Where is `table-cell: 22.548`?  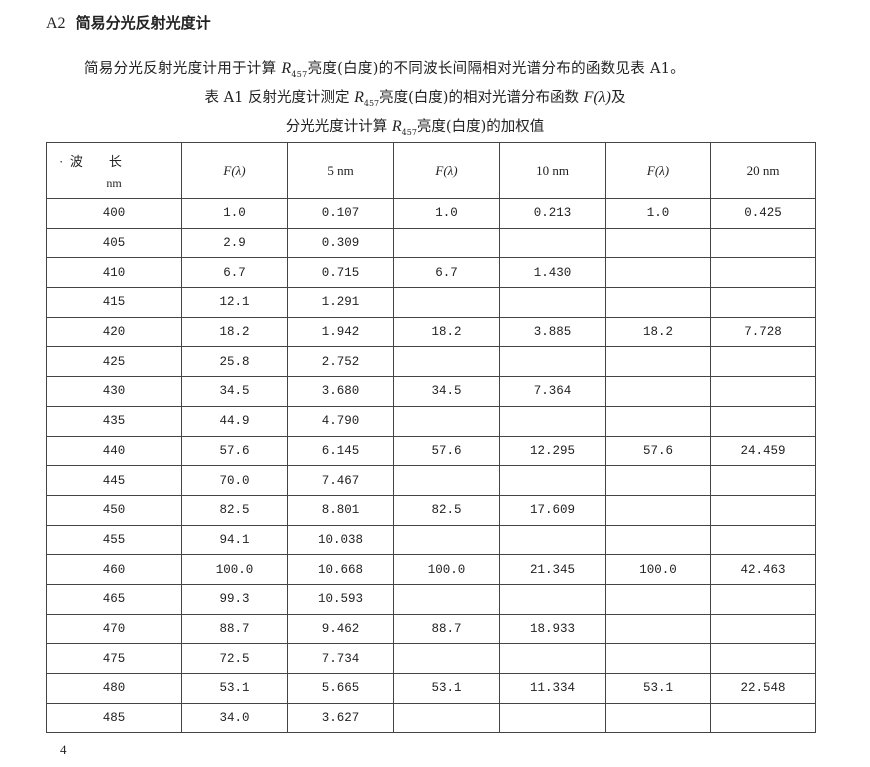 table-cell: 22.548 is located at coordinates (763, 688).